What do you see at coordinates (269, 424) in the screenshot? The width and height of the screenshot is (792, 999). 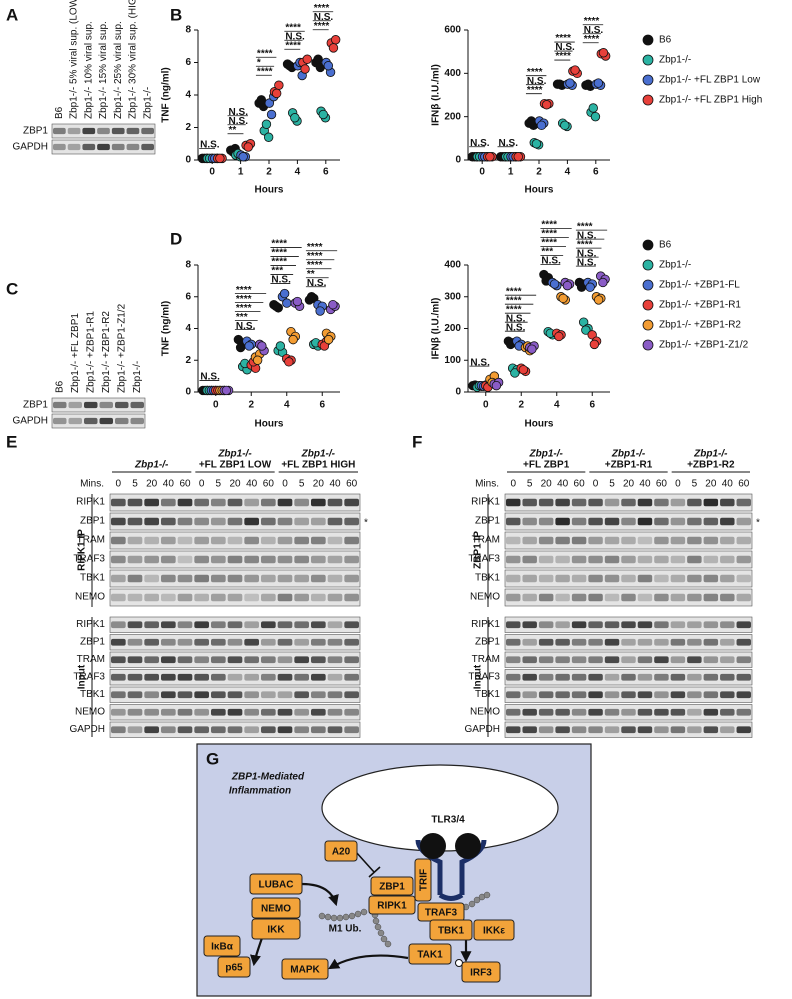 I see `x-axis-label: Hours` at bounding box center [269, 424].